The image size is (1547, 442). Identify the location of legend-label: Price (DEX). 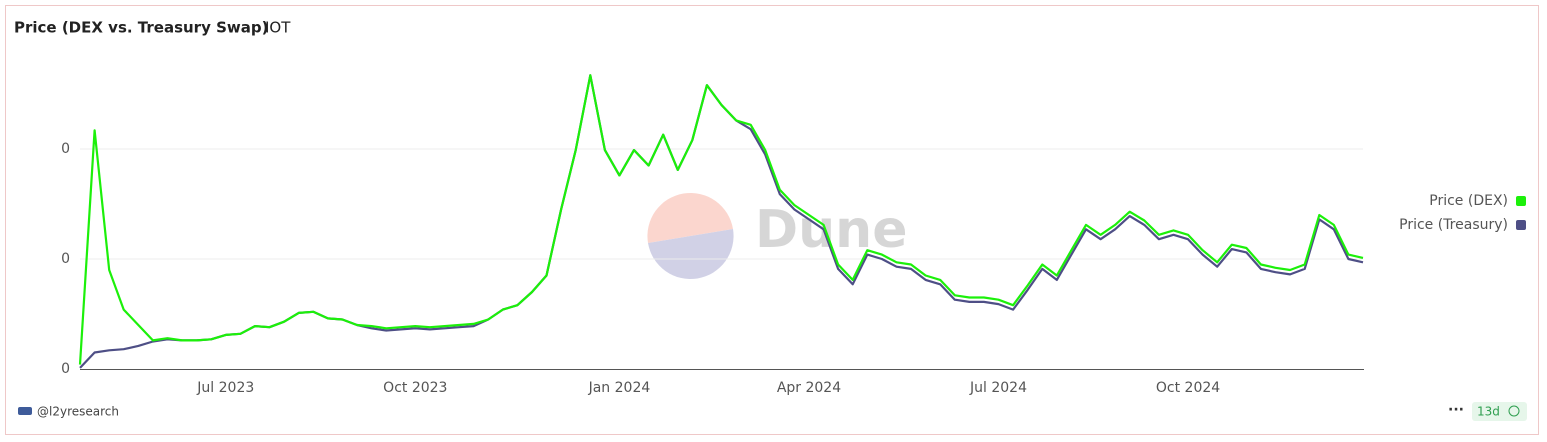
(1468, 201).